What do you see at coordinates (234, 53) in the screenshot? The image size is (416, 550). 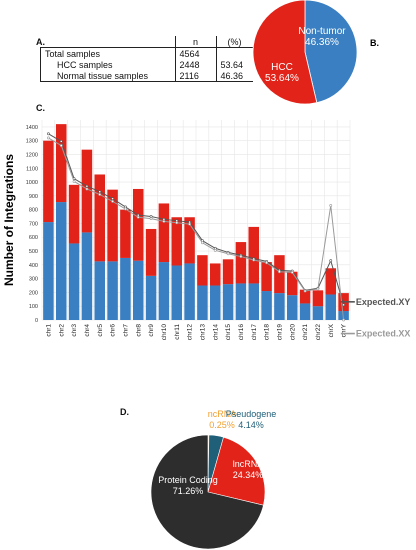 I see `table-row-pct` at bounding box center [234, 53].